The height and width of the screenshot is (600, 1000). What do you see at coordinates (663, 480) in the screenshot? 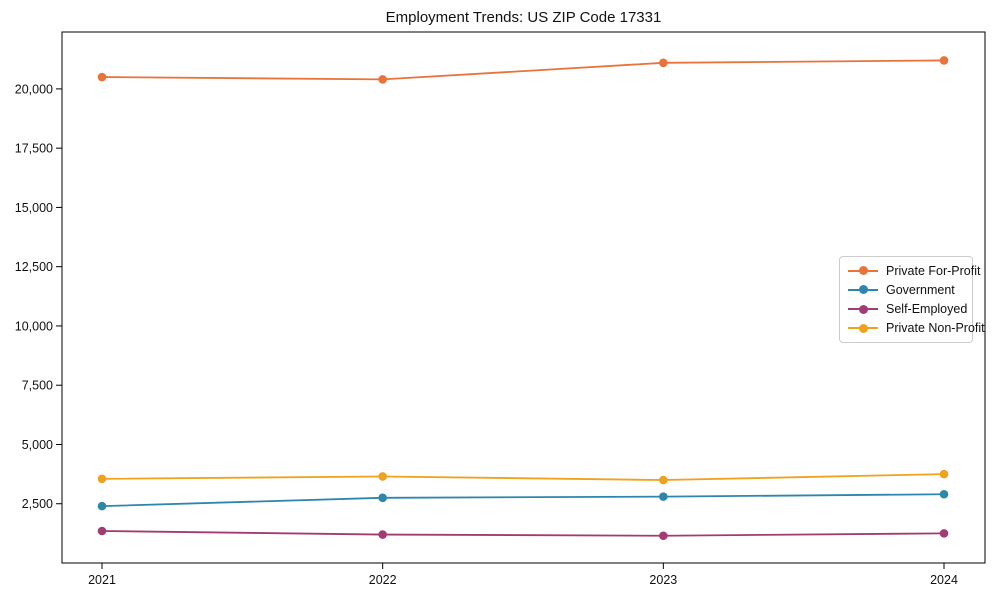
I see `data-point-private-non-profit-2023` at bounding box center [663, 480].